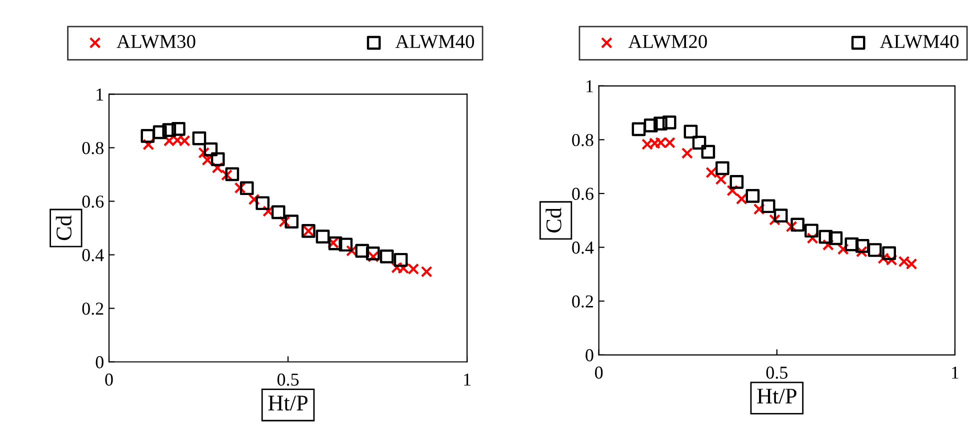 This screenshot has width=969, height=436. Describe the element at coordinates (667, 41) in the screenshot. I see `legend-label: ALWM20` at that location.